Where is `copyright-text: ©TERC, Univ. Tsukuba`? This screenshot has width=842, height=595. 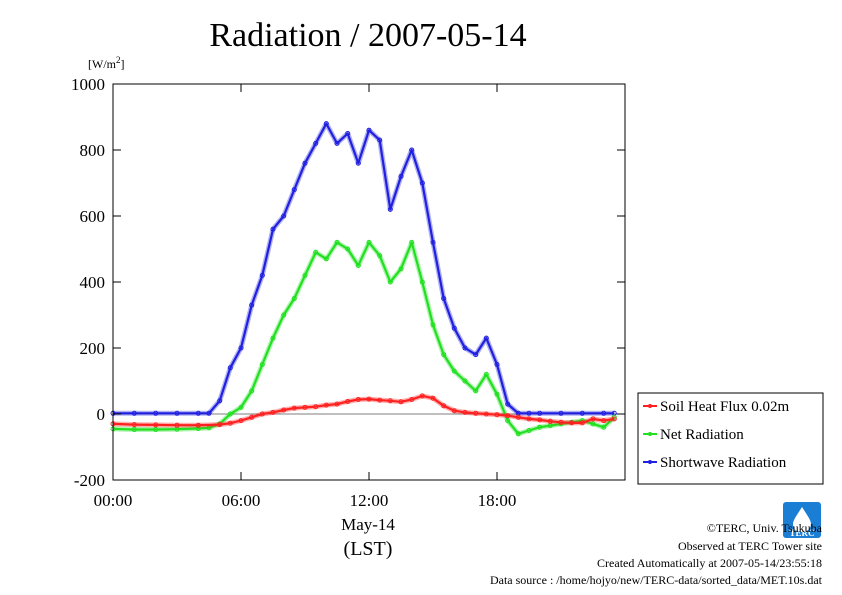
copyright-text: ©TERC, Univ. Tsukuba is located at coordinates (765, 528).